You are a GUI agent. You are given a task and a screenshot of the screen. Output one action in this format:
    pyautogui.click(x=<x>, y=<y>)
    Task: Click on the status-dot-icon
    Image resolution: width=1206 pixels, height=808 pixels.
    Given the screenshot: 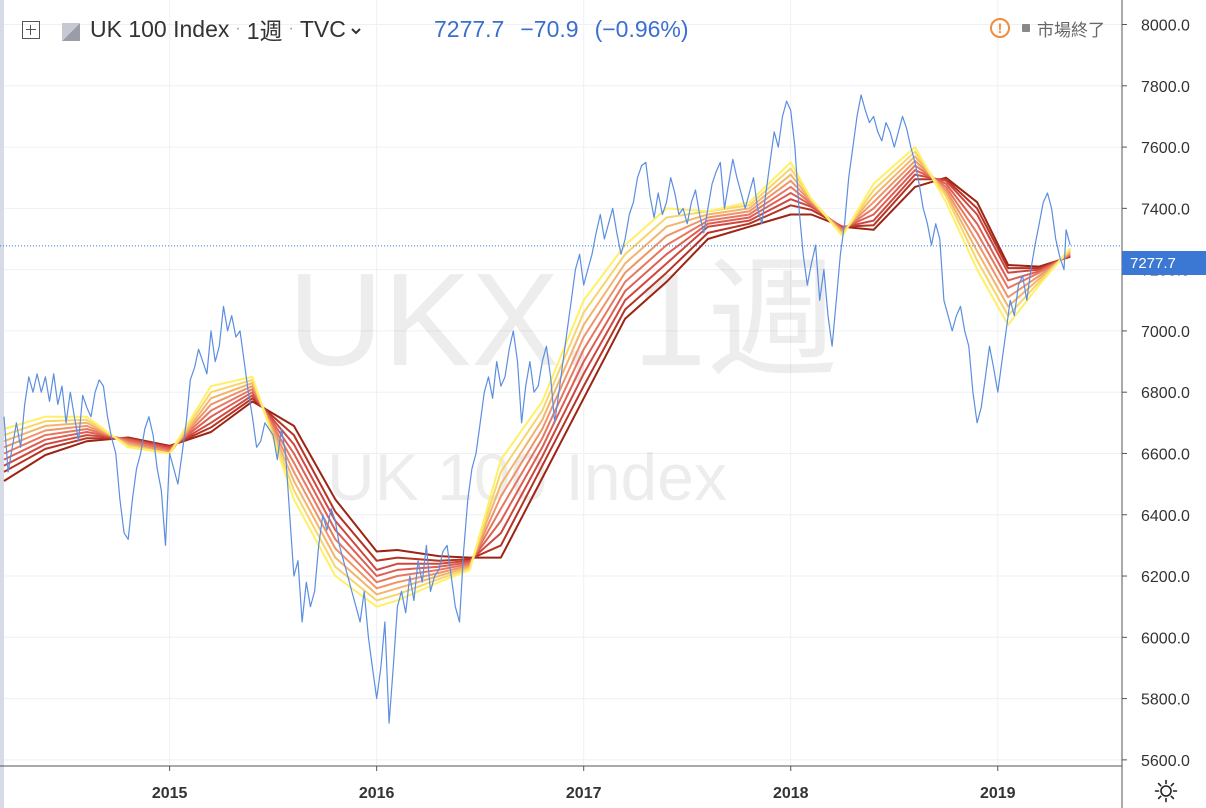 What is the action you would take?
    pyautogui.click(x=1026, y=28)
    